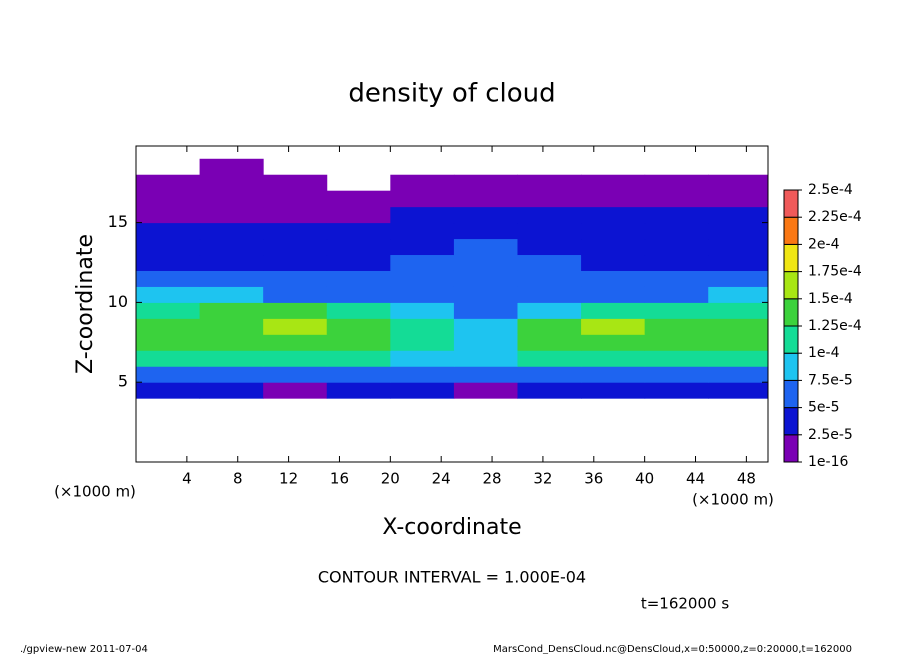 This screenshot has height=654, width=904. I want to click on colorbar-tick-label: 1e-4, so click(824, 353).